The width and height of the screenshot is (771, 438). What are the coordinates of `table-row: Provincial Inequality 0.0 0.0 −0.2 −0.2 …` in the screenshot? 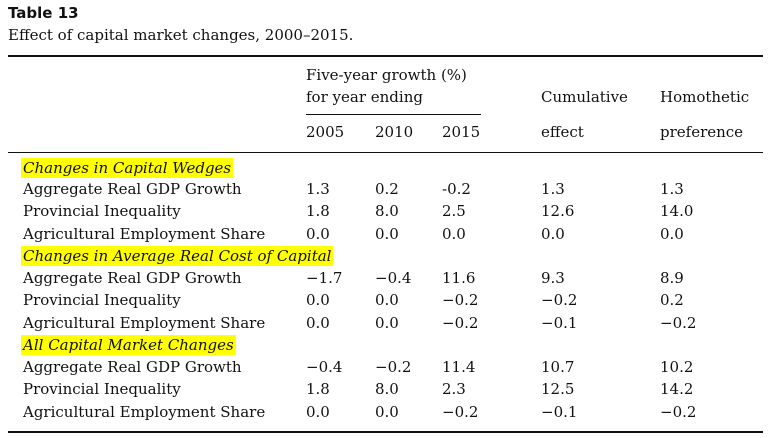 It's located at (385, 300).